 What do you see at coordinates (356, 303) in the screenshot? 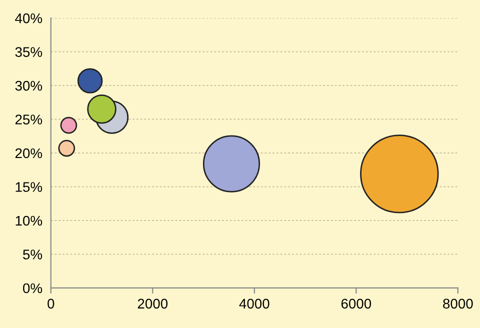
I see `x-tick-label: 6000` at bounding box center [356, 303].